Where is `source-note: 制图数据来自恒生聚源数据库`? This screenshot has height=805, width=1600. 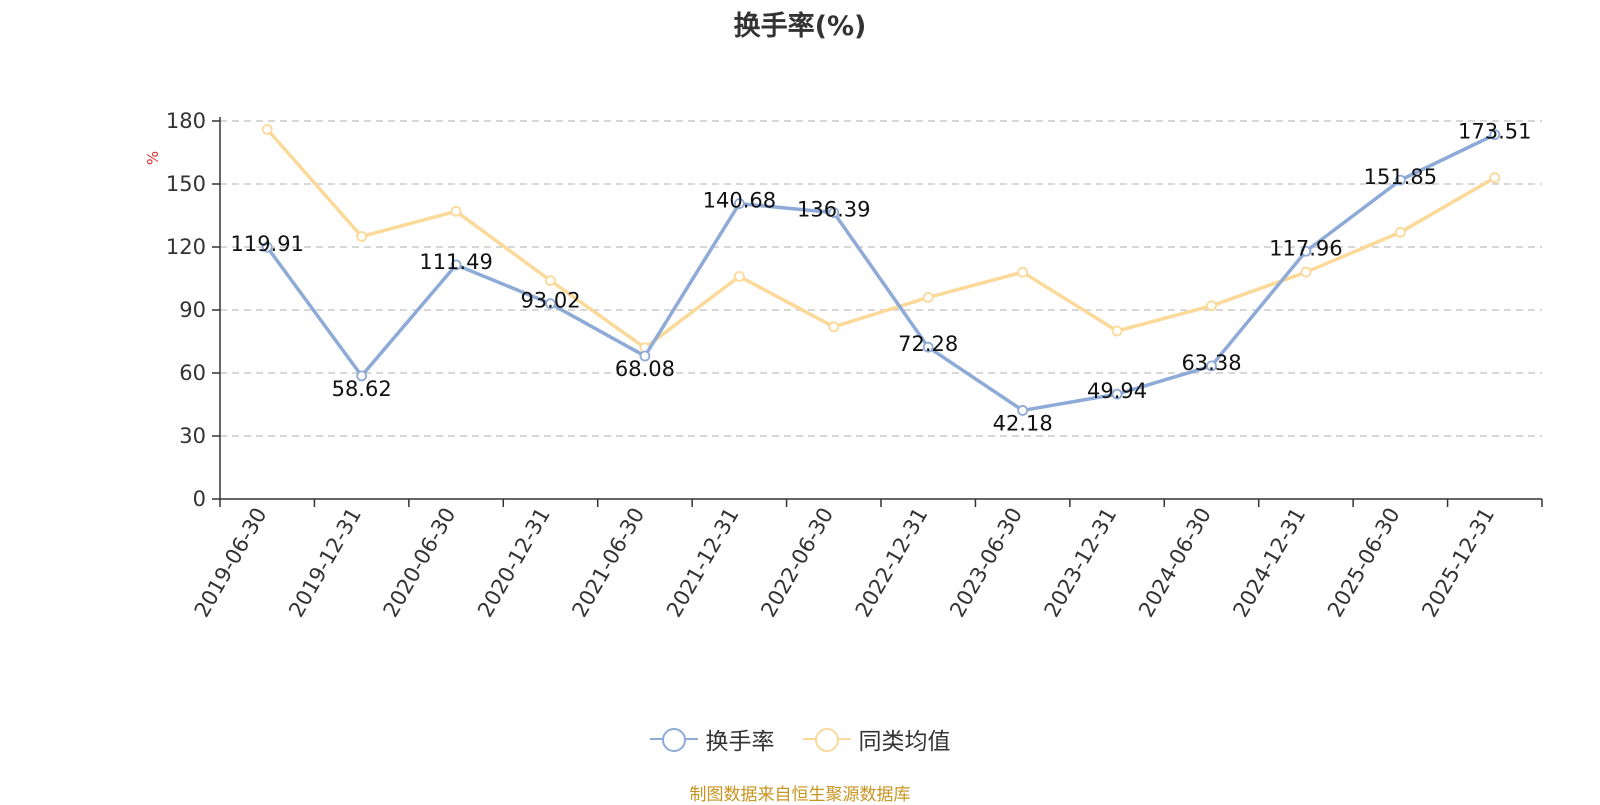
source-note: 制图数据来自恒生聚源数据库 is located at coordinates (800, 795).